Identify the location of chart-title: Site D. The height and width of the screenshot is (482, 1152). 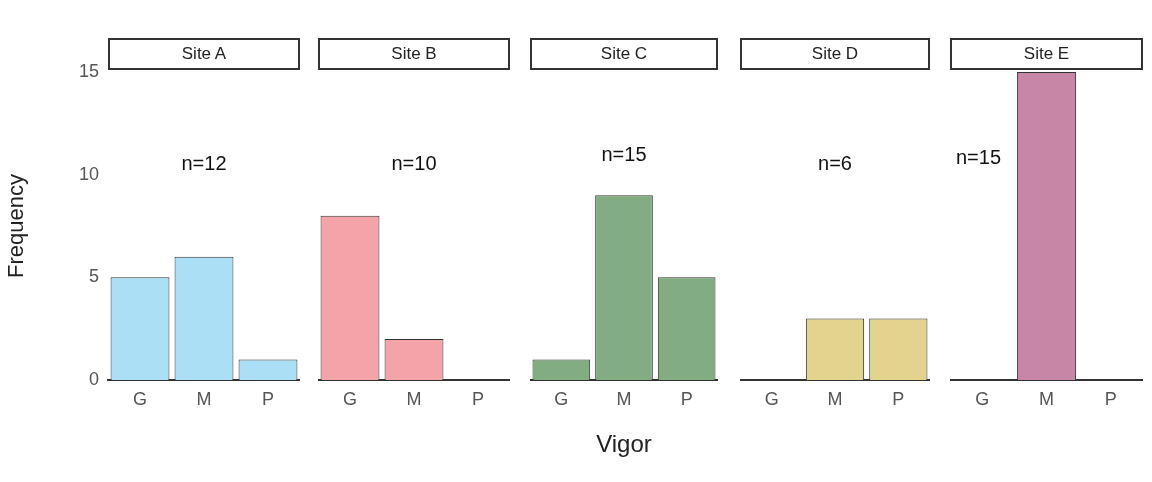
(835, 54).